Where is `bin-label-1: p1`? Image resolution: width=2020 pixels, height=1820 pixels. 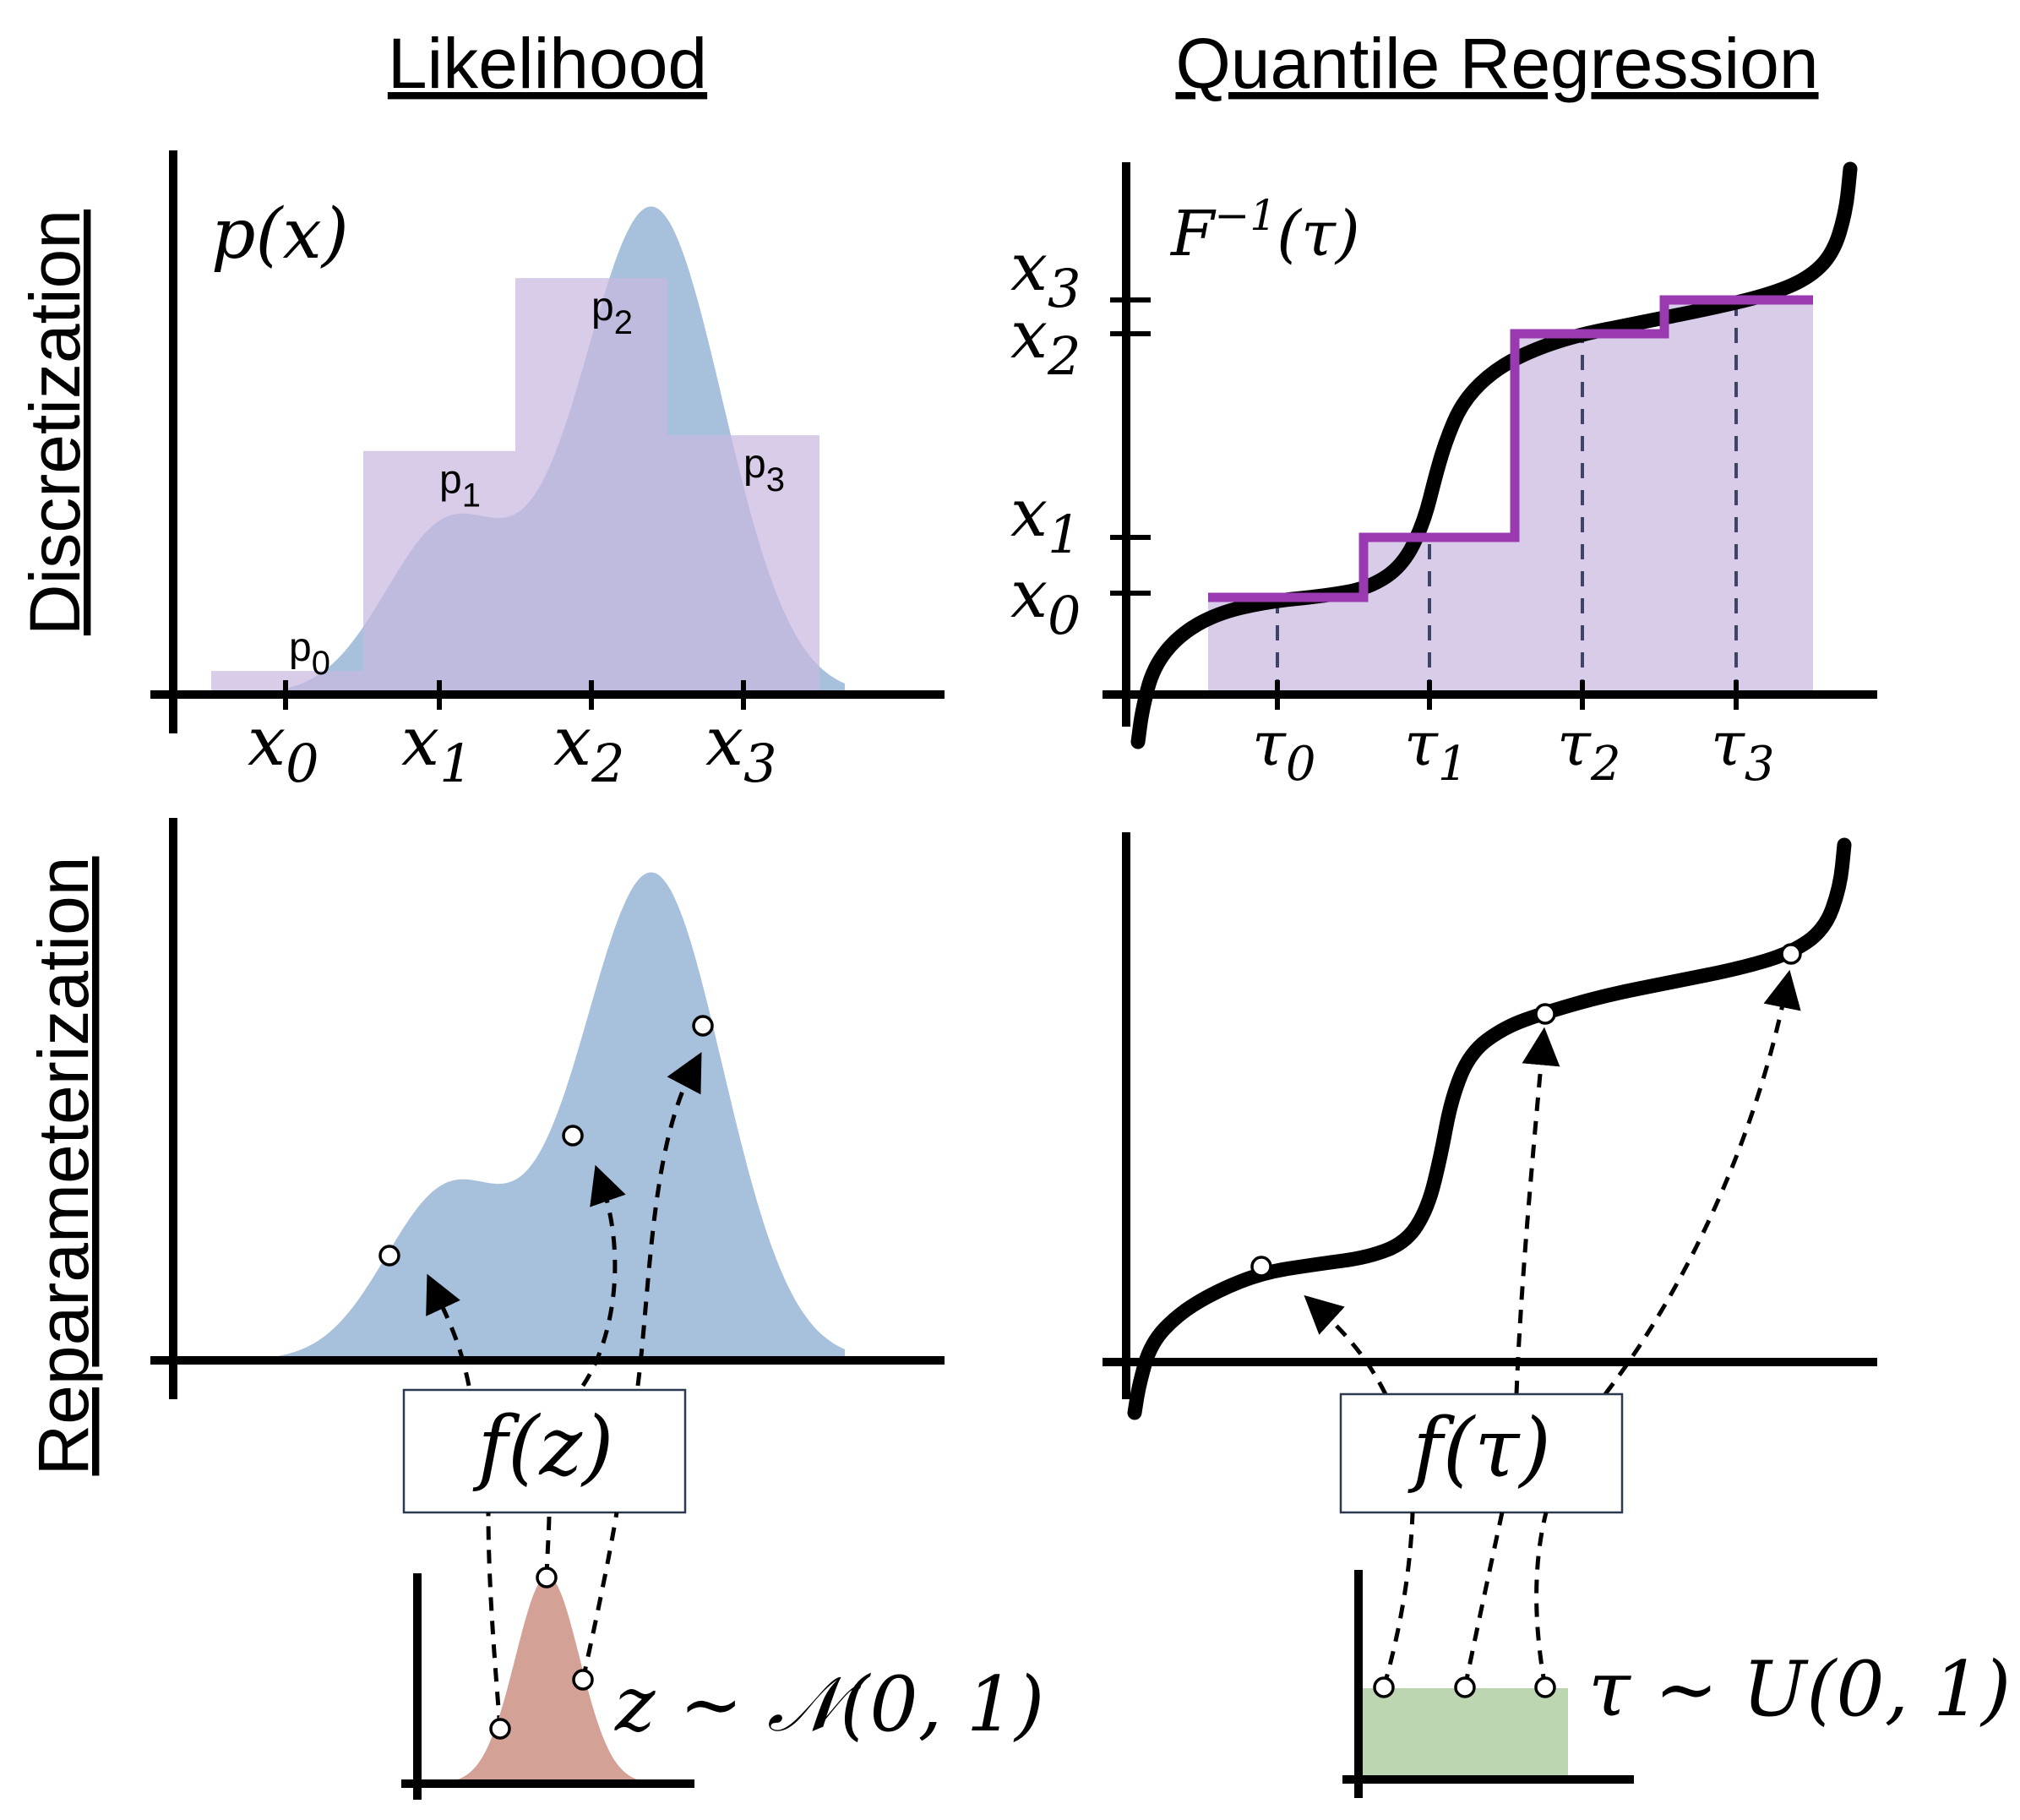
bin-label-1: p1 is located at coordinates (460, 487).